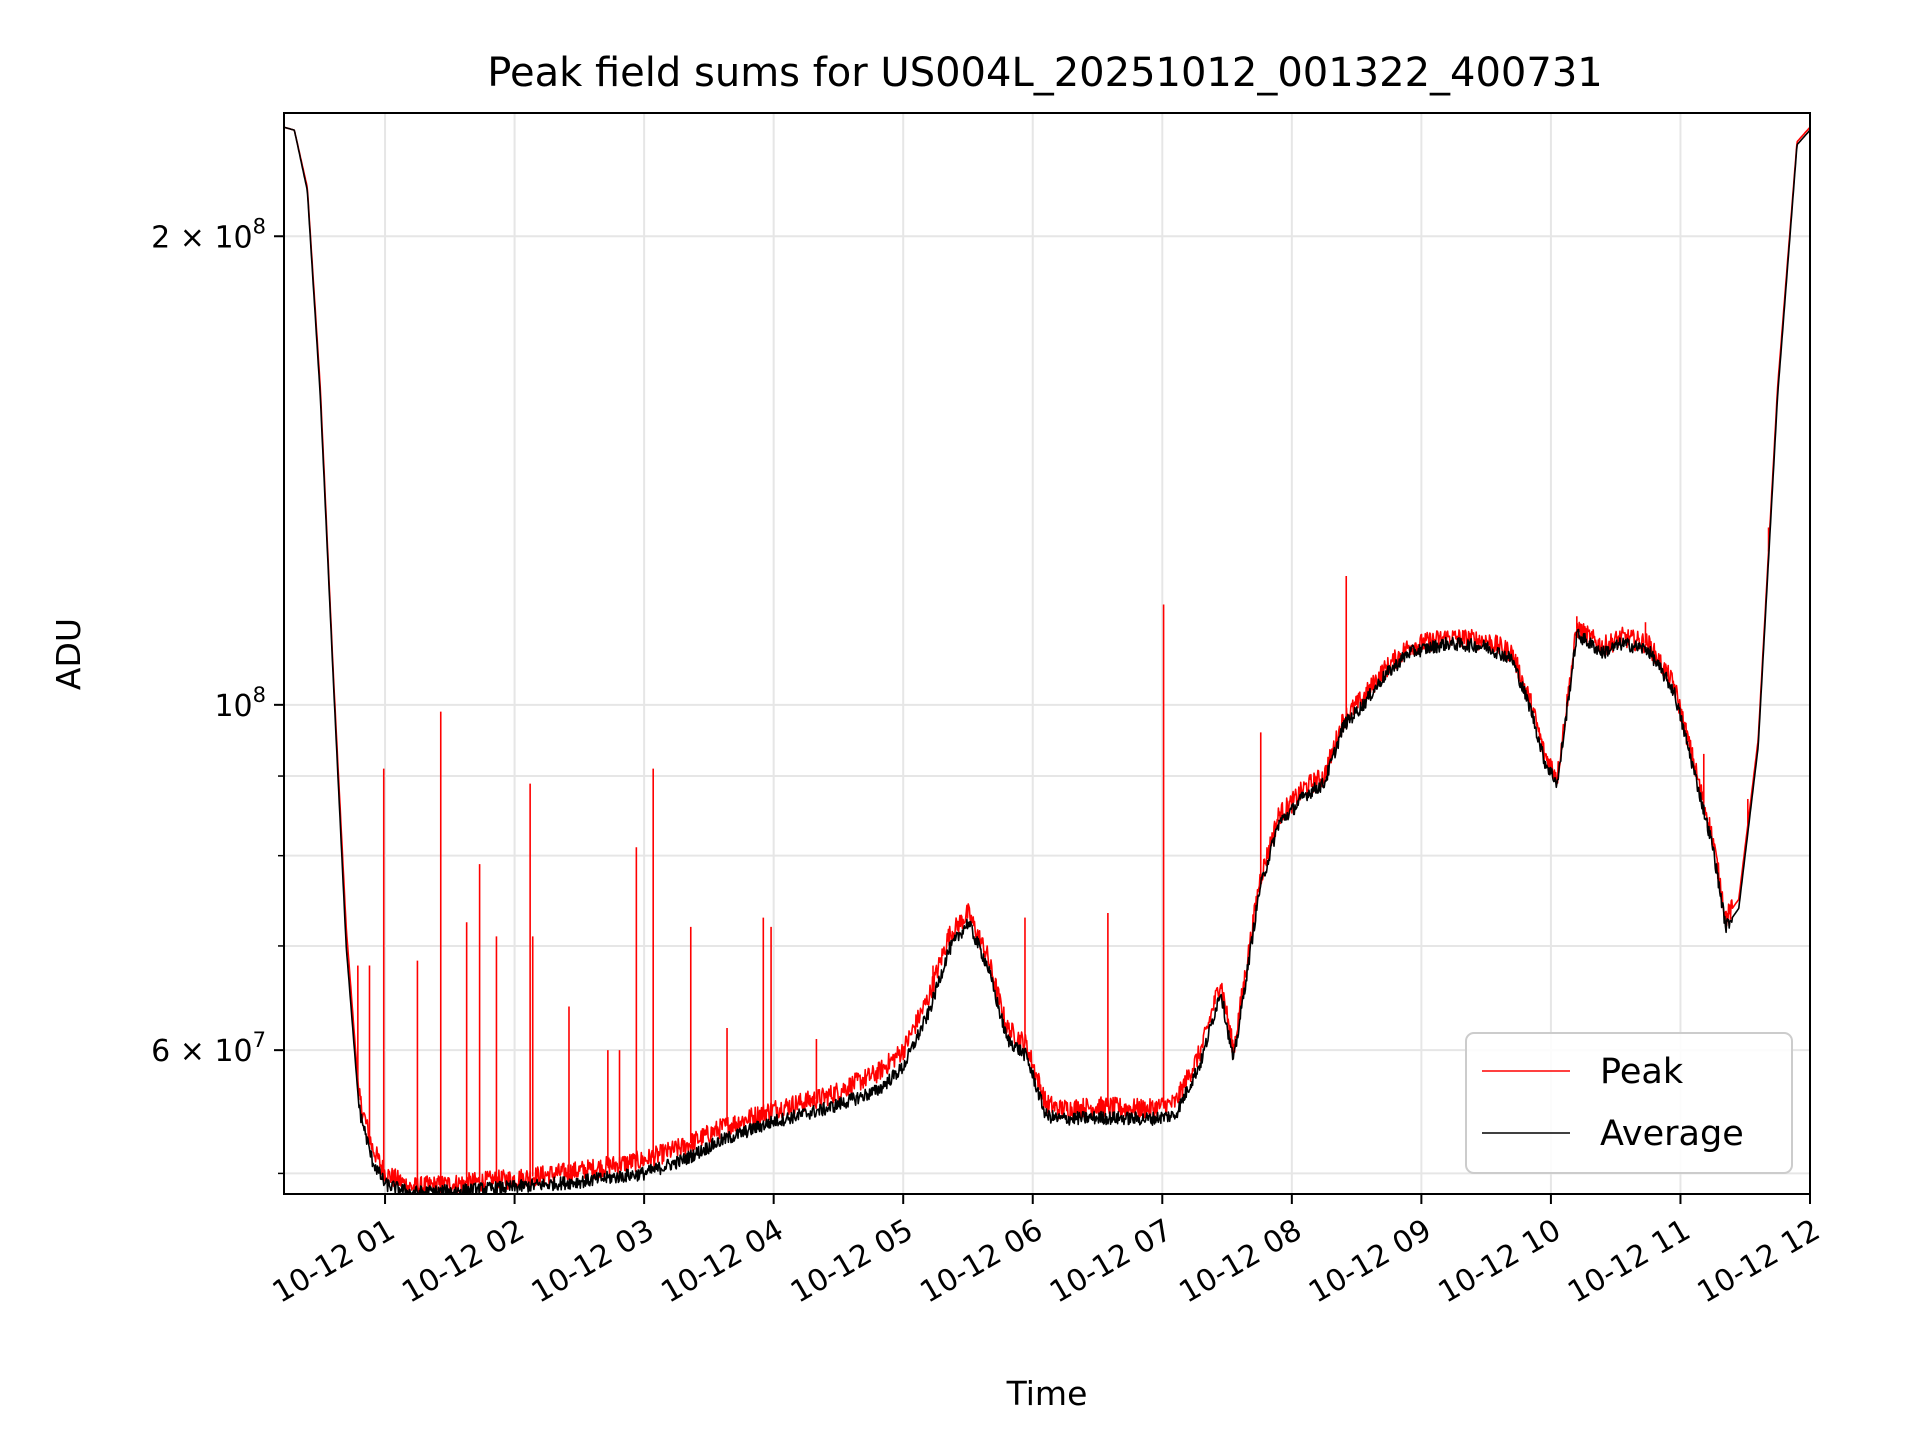  I want to click on y-tick-label: 2 × 108, so click(208, 234).